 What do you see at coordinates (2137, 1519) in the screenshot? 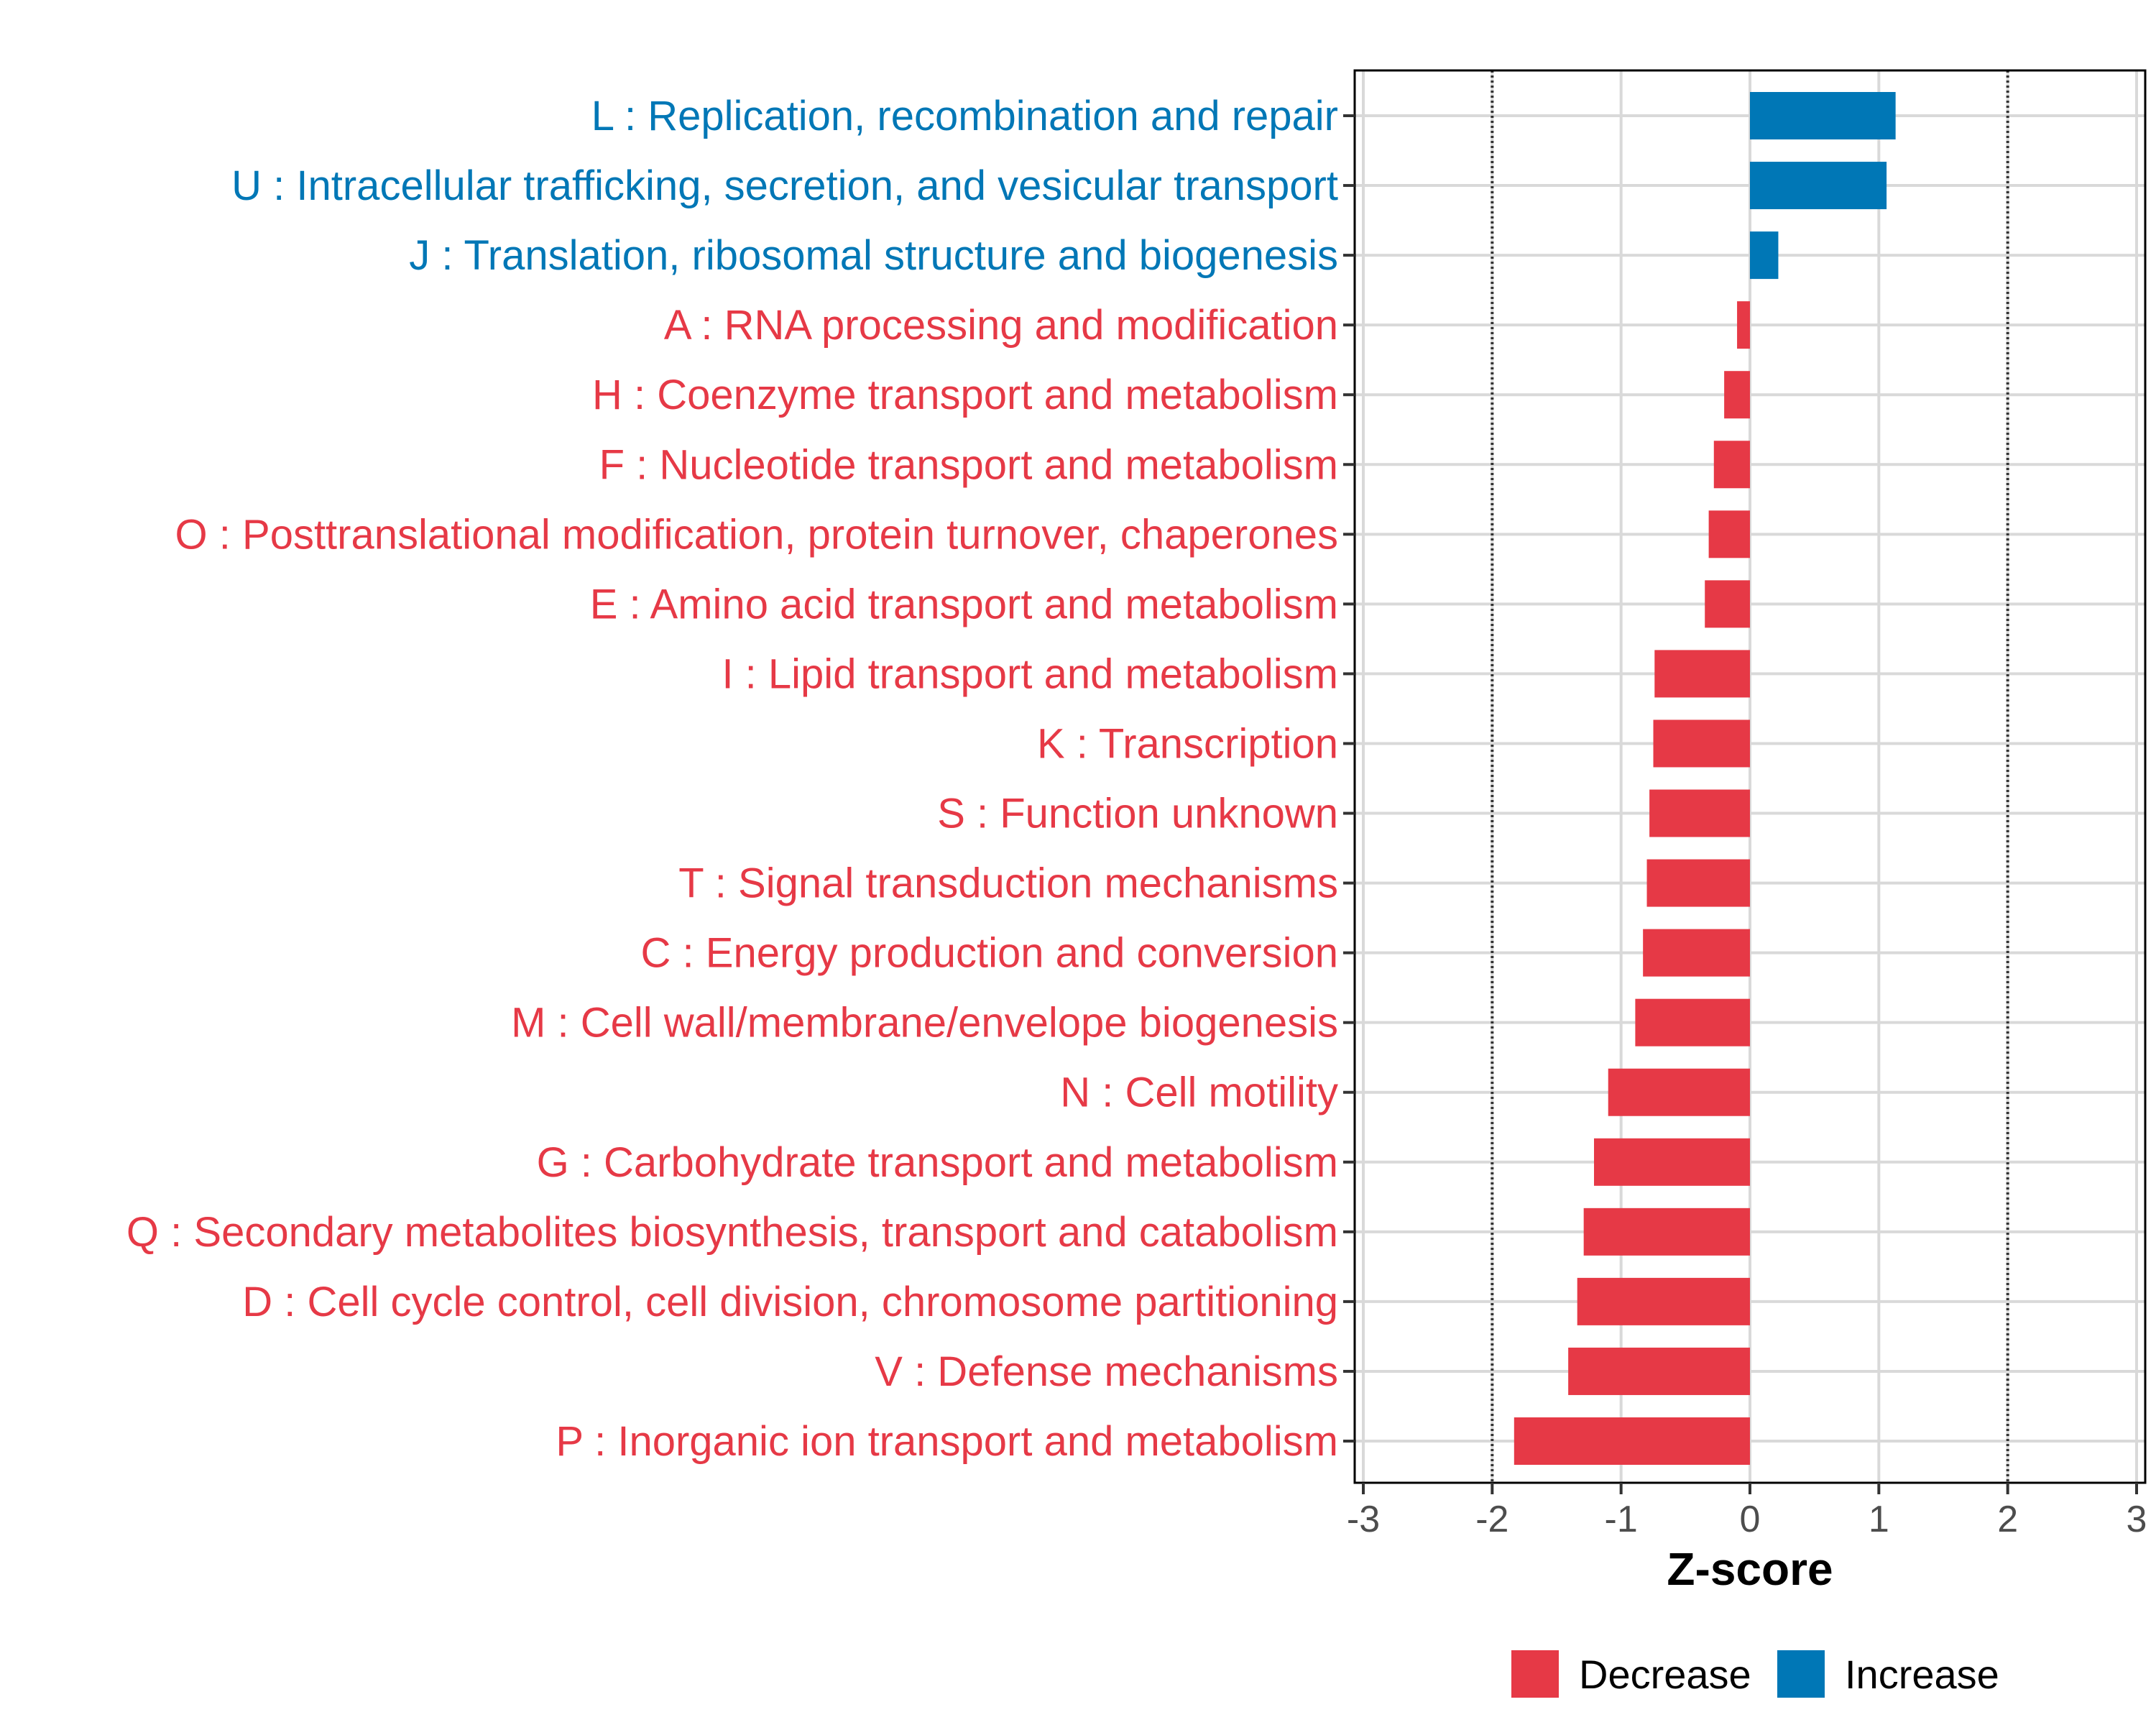
I see `x-tick-label: 3` at bounding box center [2137, 1519].